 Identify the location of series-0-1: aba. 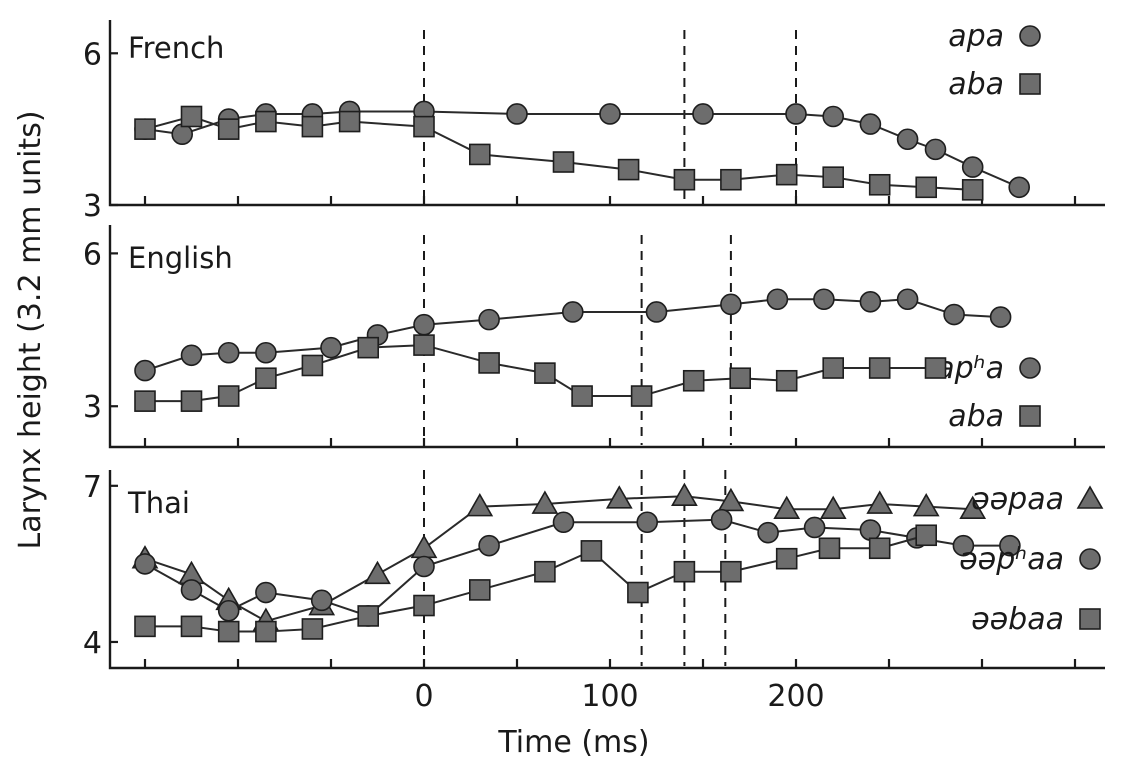
(587, 134).